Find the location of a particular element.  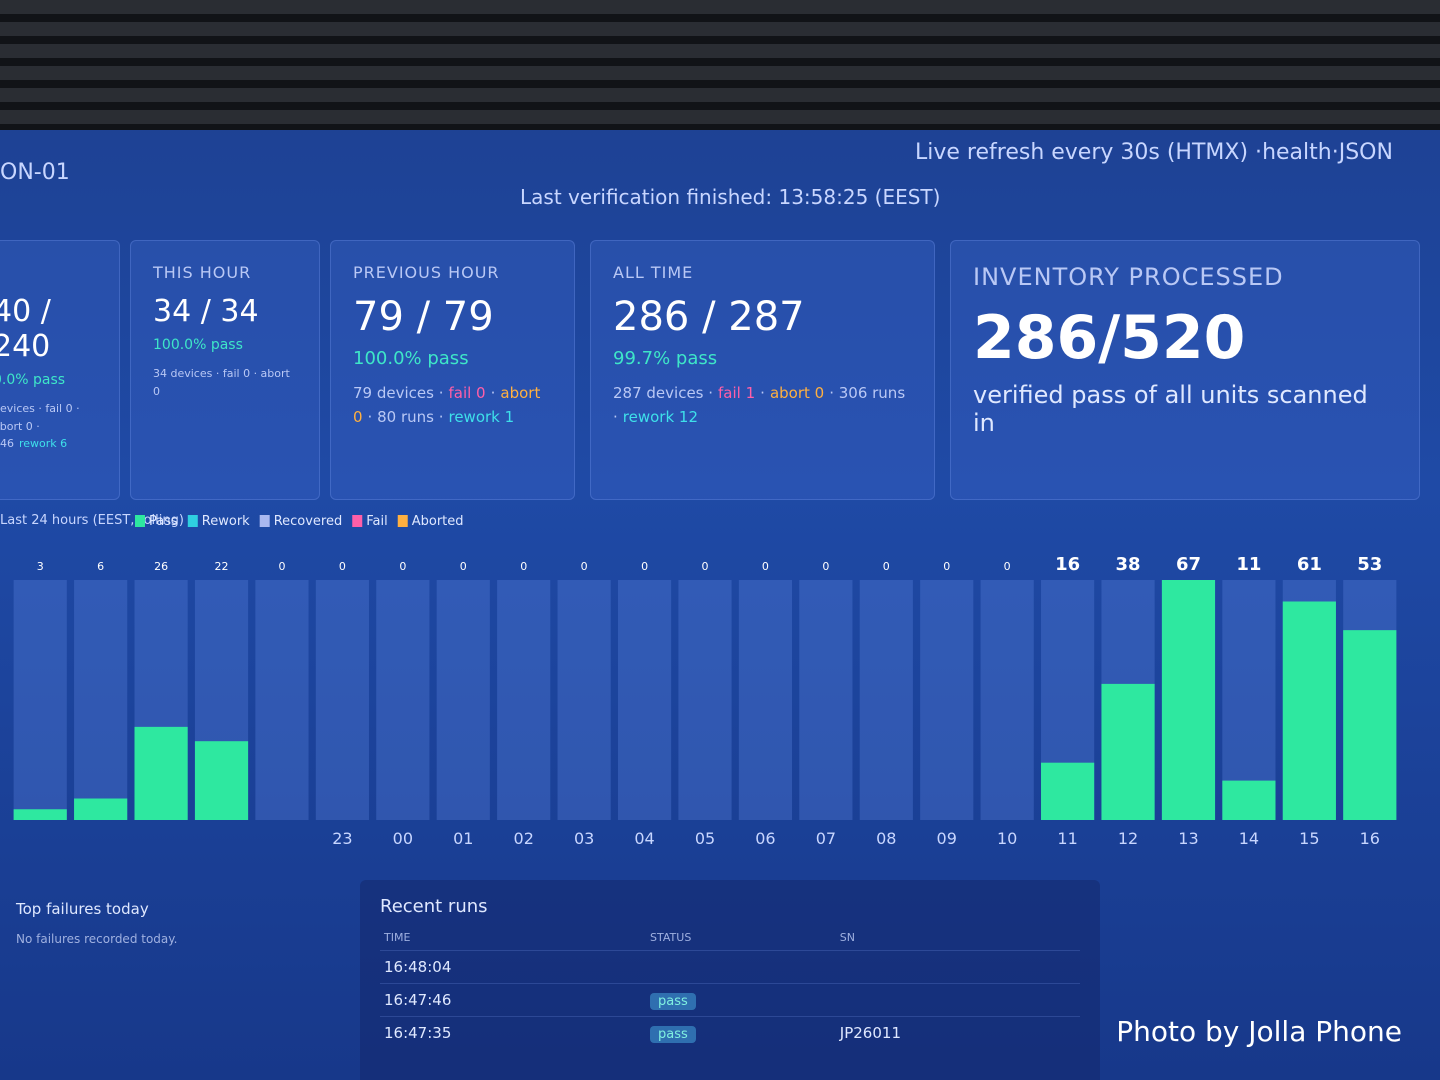

x-tick-label: 16 is located at coordinates (1370, 838).